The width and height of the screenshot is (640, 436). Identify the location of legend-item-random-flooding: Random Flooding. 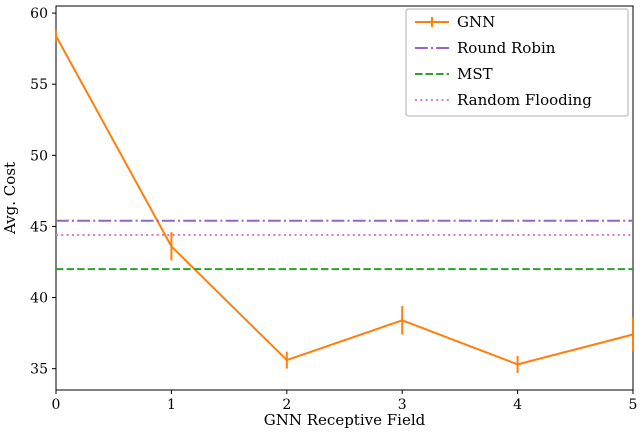
(503, 100).